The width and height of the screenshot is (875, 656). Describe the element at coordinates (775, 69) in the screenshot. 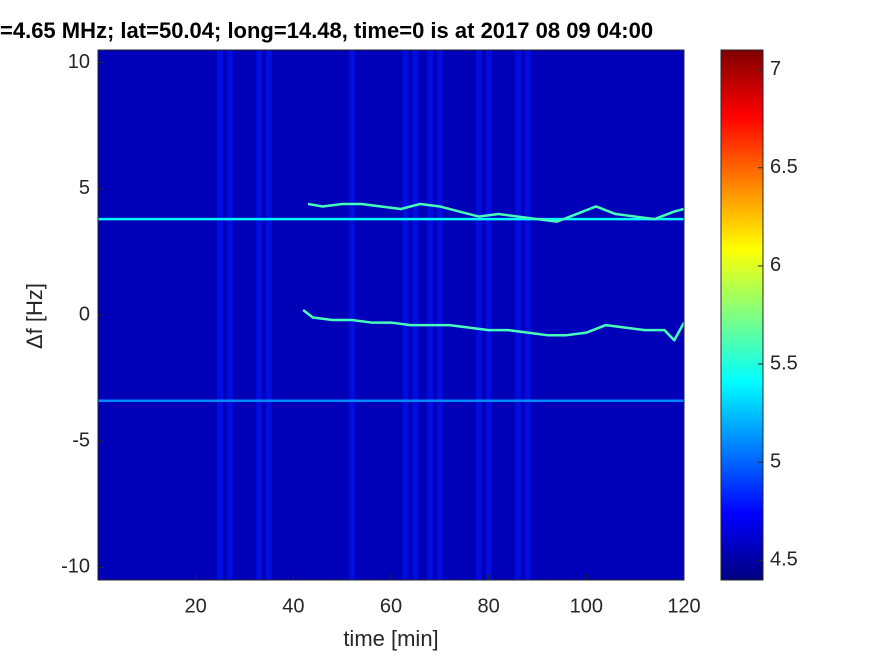

I see `colorbar-tick-label: 7` at that location.